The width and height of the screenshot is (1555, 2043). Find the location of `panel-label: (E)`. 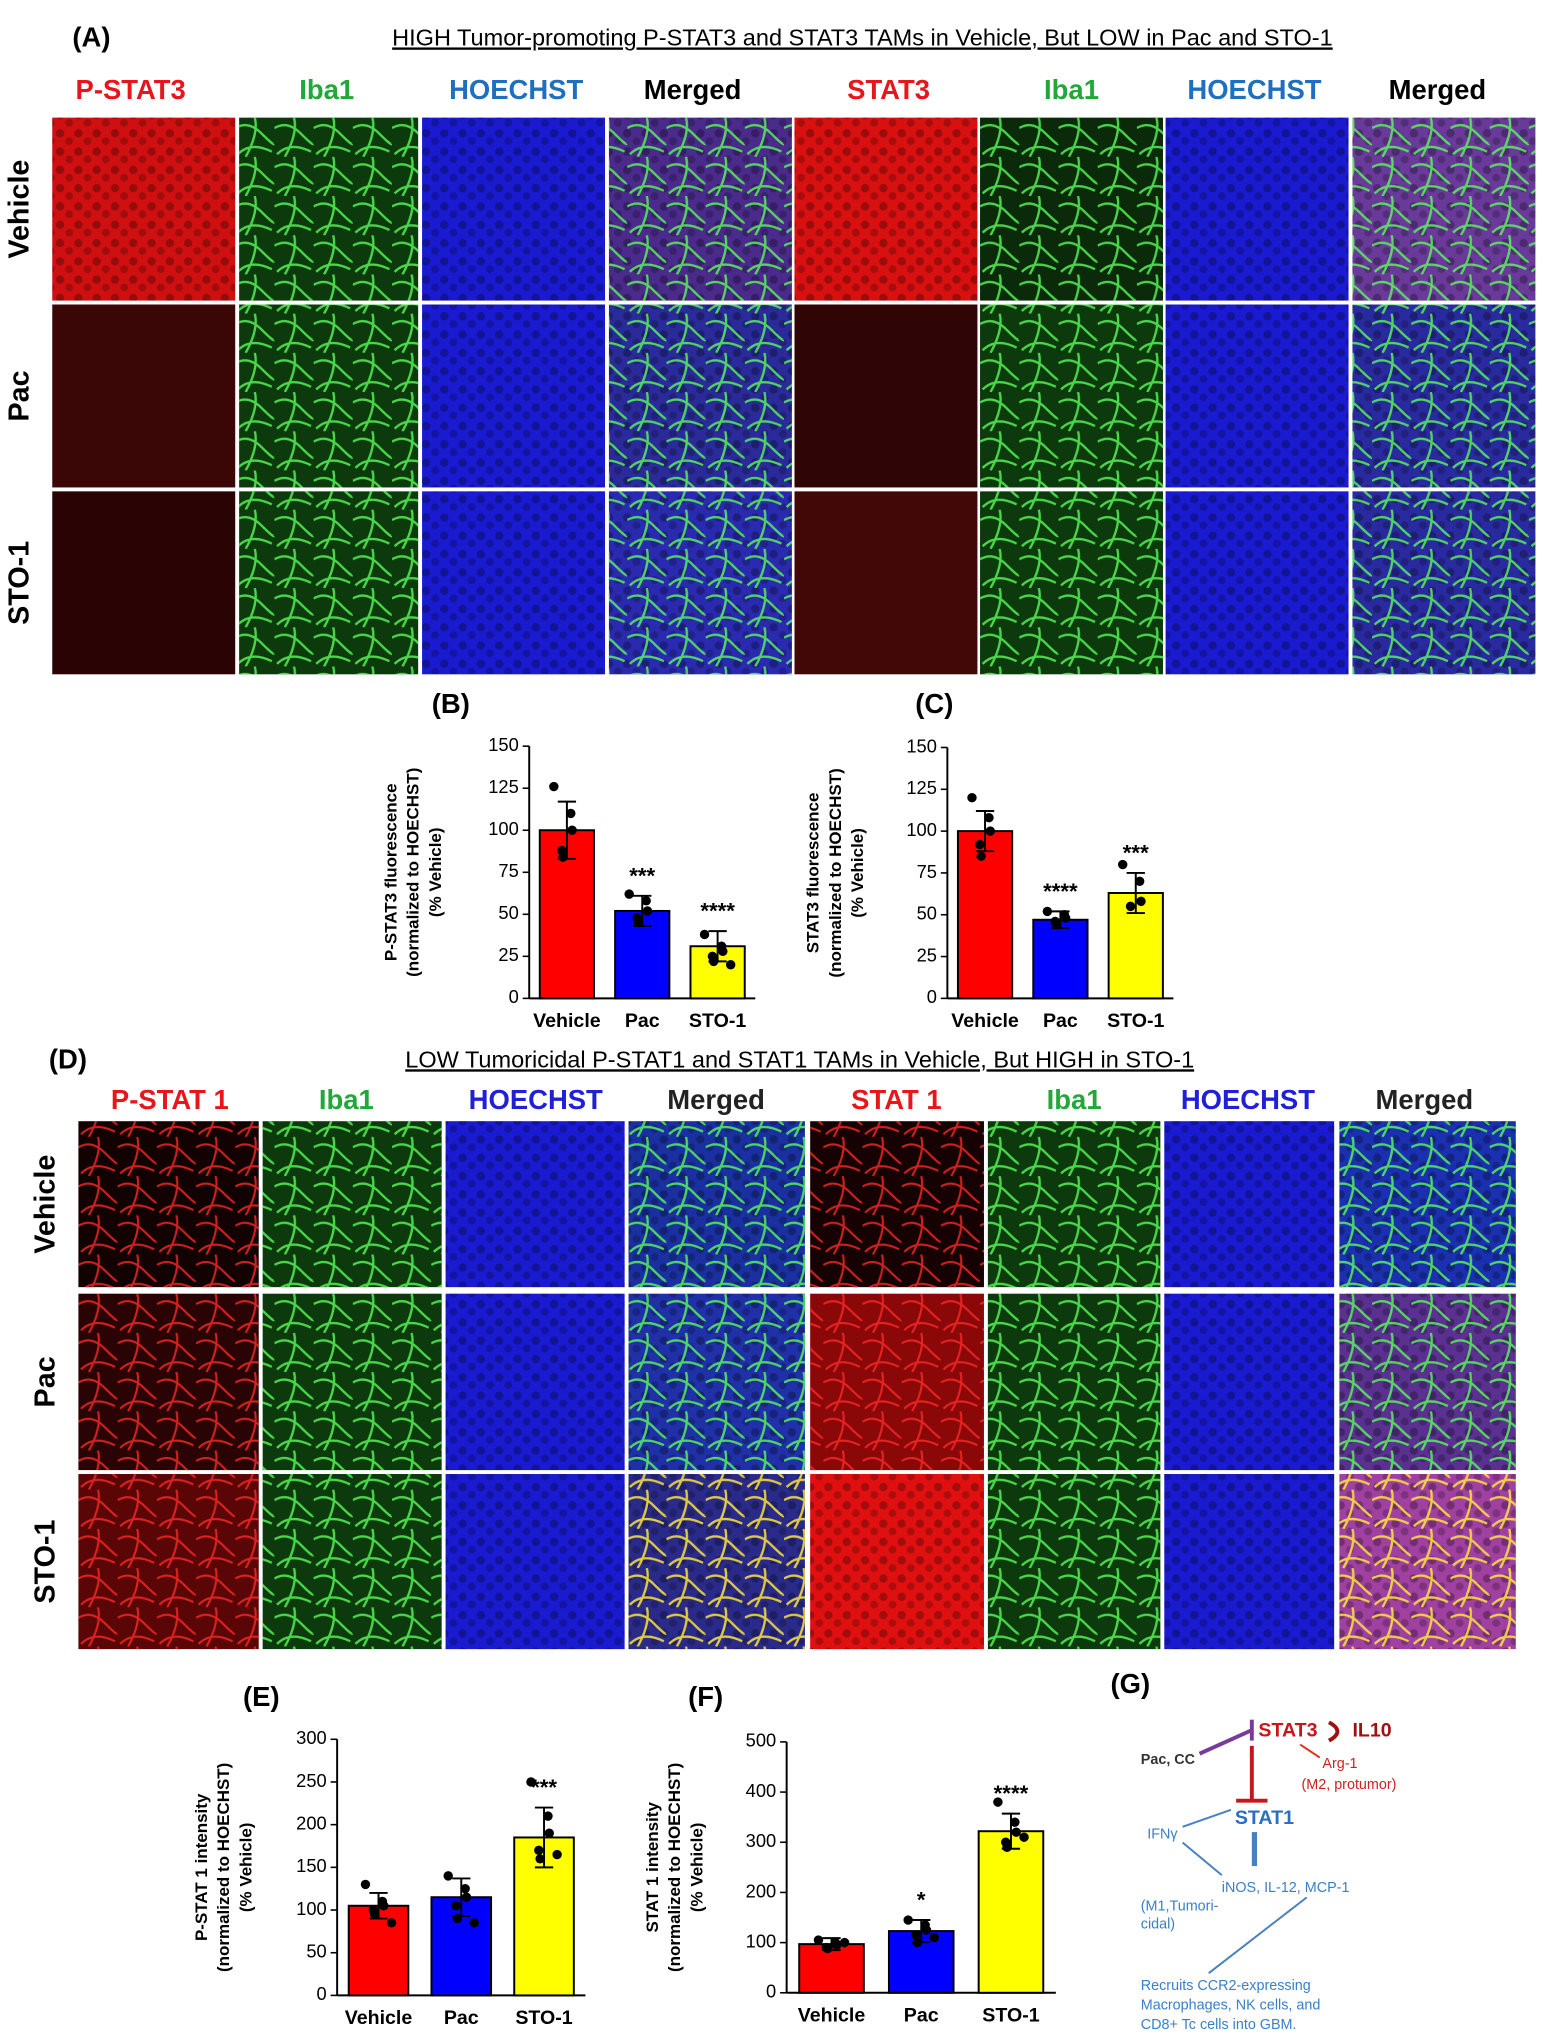

panel-label: (E) is located at coordinates (261, 1696).